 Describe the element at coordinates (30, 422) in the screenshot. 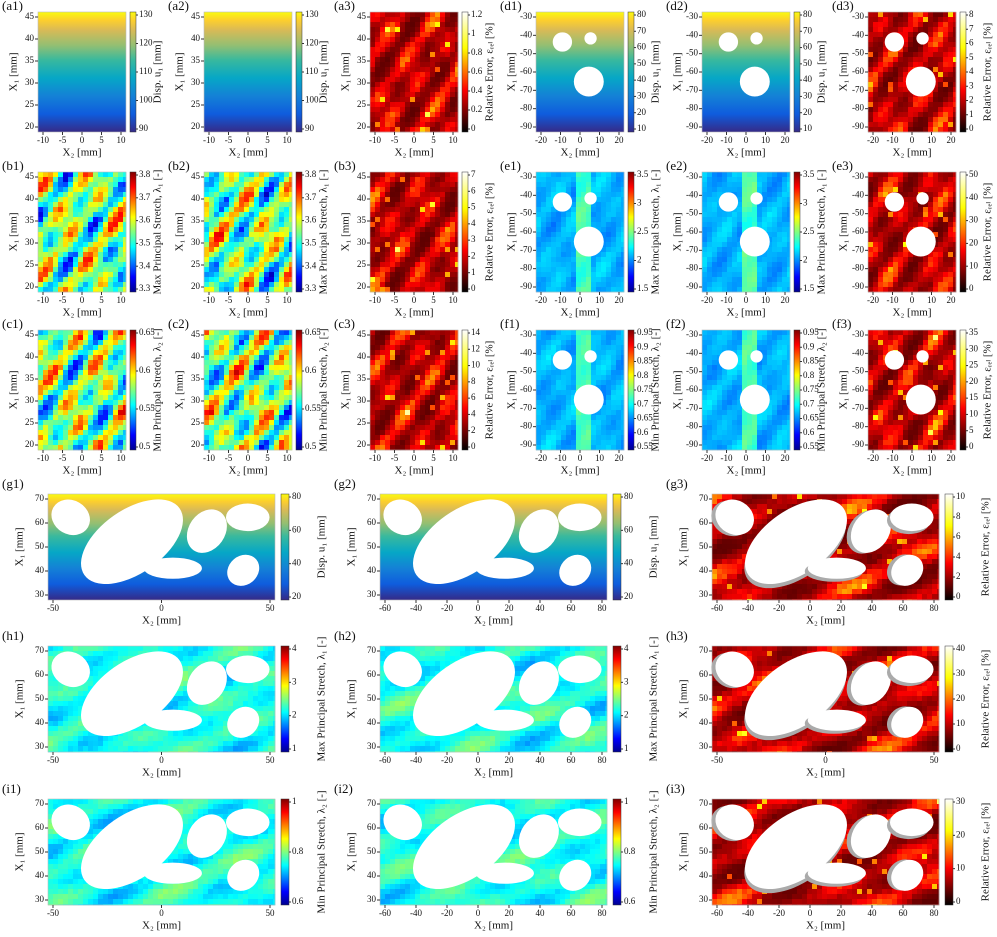

I see `y-tick-label: 25` at that location.